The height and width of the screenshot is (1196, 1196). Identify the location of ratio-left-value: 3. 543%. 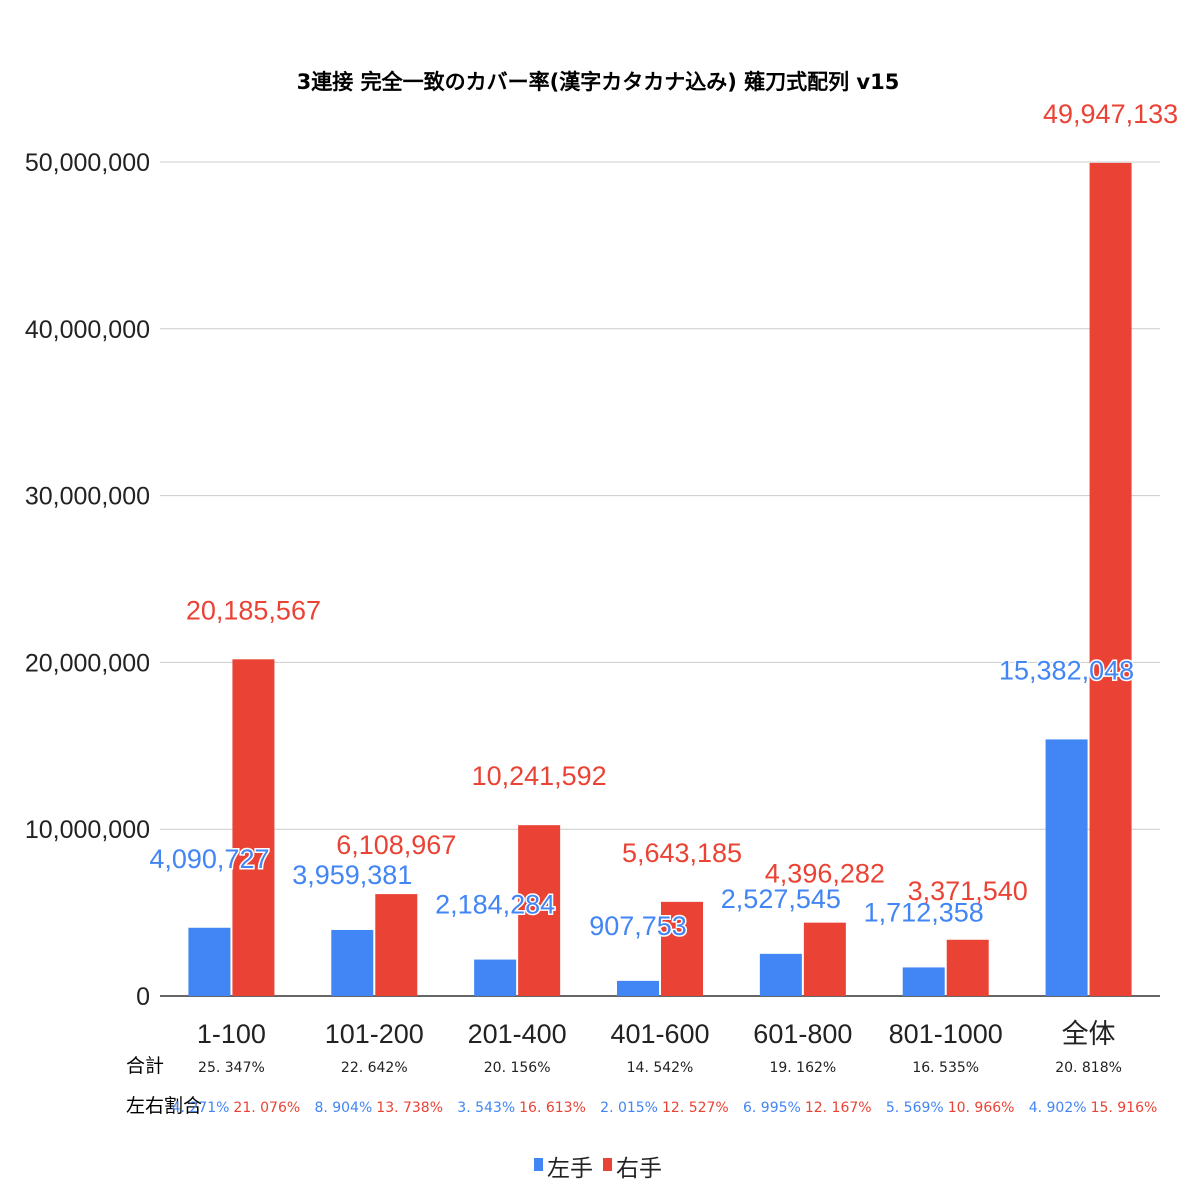
(486, 1108).